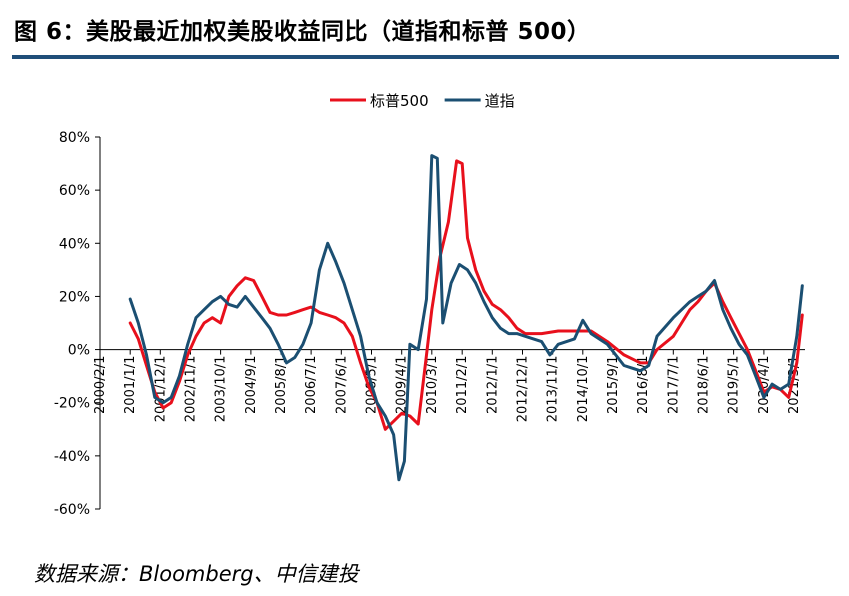  What do you see at coordinates (72, 510) in the screenshot?
I see `y-tick-label: -60%` at bounding box center [72, 510].